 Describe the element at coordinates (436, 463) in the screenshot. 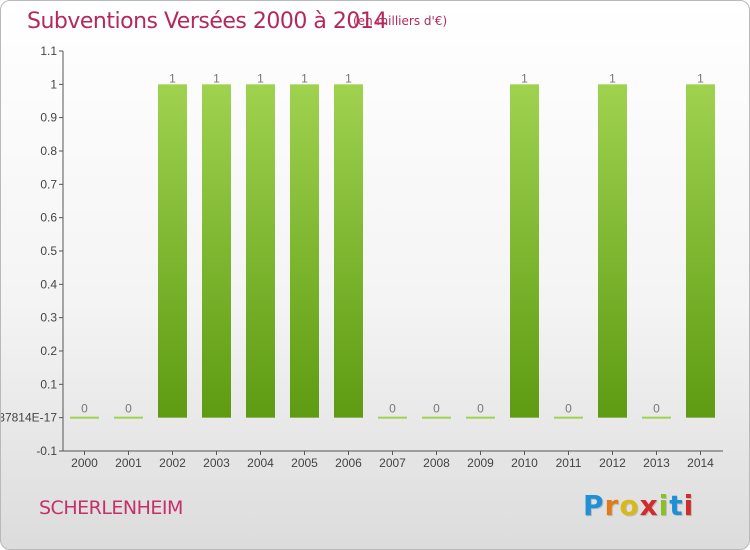

I see `x-tick-label: 2008` at that location.